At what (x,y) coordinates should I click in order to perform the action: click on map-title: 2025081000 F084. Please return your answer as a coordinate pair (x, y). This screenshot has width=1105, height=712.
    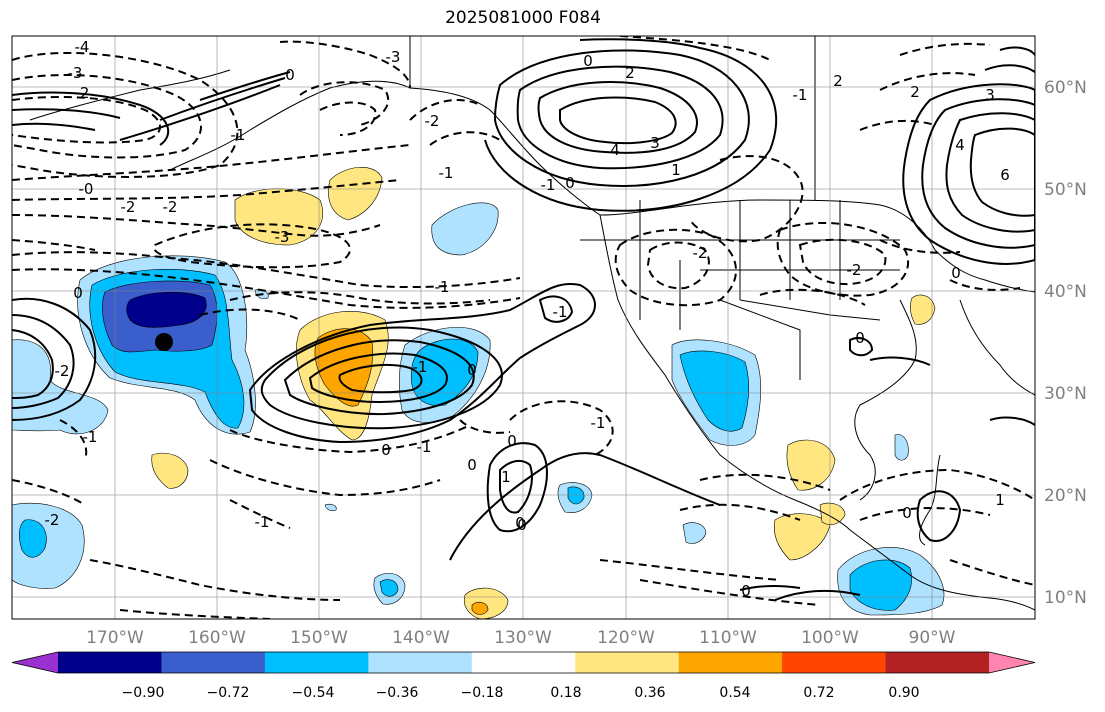
    Looking at the image, I should click on (523, 18).